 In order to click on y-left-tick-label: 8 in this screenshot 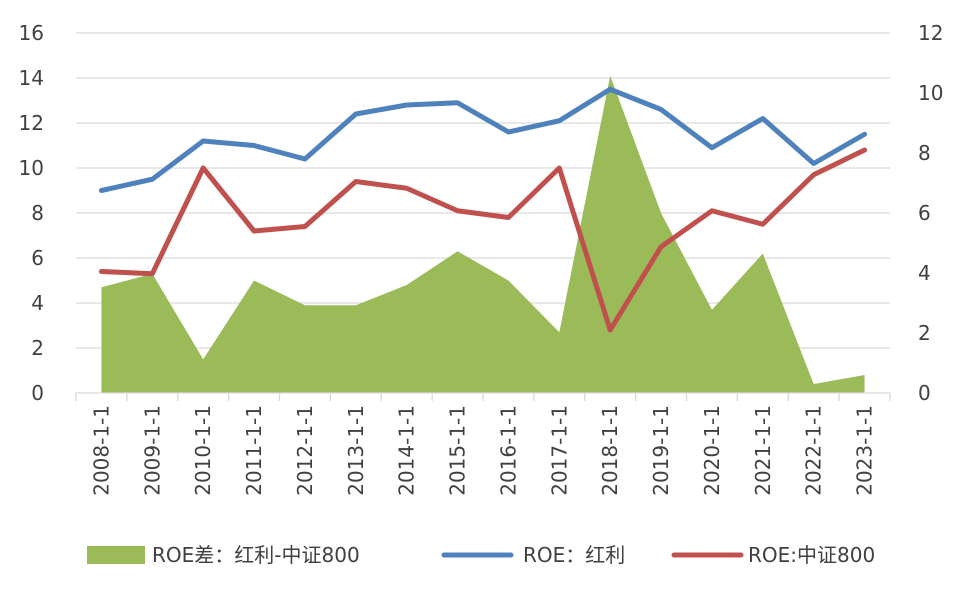, I will do `click(37, 213)`.